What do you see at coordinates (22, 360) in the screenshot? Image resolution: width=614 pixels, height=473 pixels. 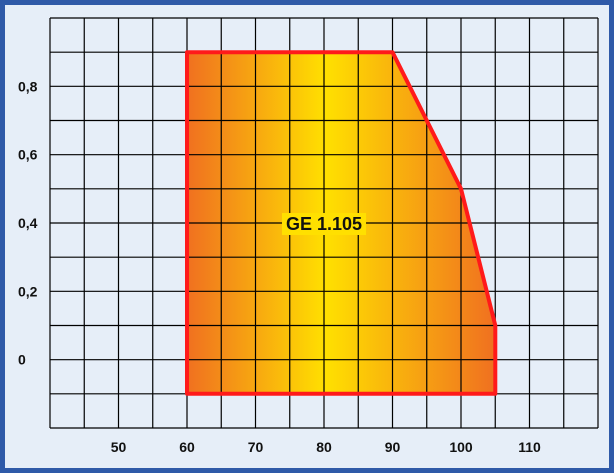 I see `y-tick-label: 0` at bounding box center [22, 360].